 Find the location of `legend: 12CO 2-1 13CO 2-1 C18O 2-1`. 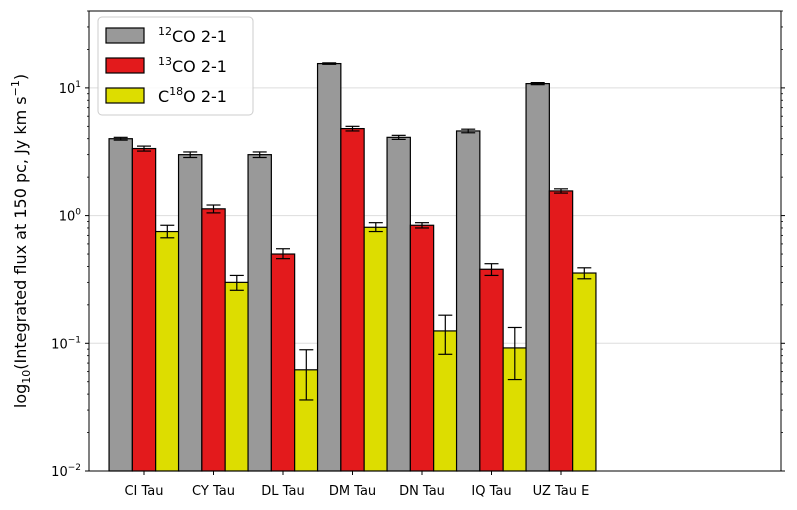

legend: 12CO 2-1 13CO 2-1 C18O 2-1 is located at coordinates (175, 66).